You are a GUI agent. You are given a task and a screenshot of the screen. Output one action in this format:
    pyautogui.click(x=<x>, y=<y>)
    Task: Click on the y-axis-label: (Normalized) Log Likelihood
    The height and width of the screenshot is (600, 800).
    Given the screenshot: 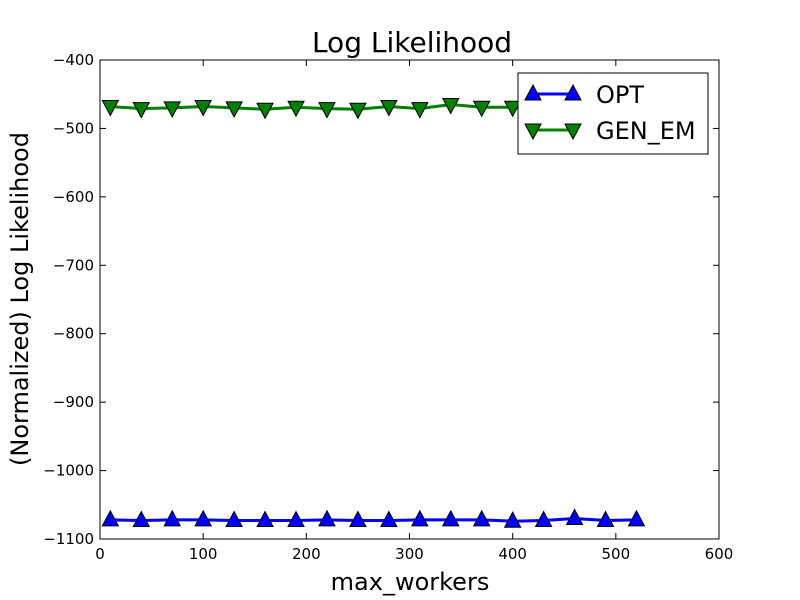 What is the action you would take?
    pyautogui.click(x=20, y=299)
    